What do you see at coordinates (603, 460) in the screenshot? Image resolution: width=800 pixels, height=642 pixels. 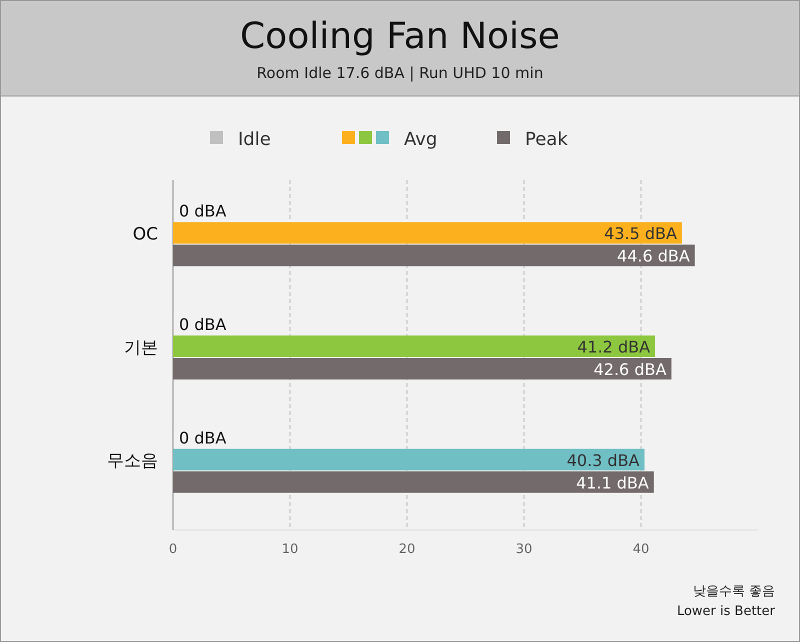 I see `data-label: 40.3 dBA` at bounding box center [603, 460].